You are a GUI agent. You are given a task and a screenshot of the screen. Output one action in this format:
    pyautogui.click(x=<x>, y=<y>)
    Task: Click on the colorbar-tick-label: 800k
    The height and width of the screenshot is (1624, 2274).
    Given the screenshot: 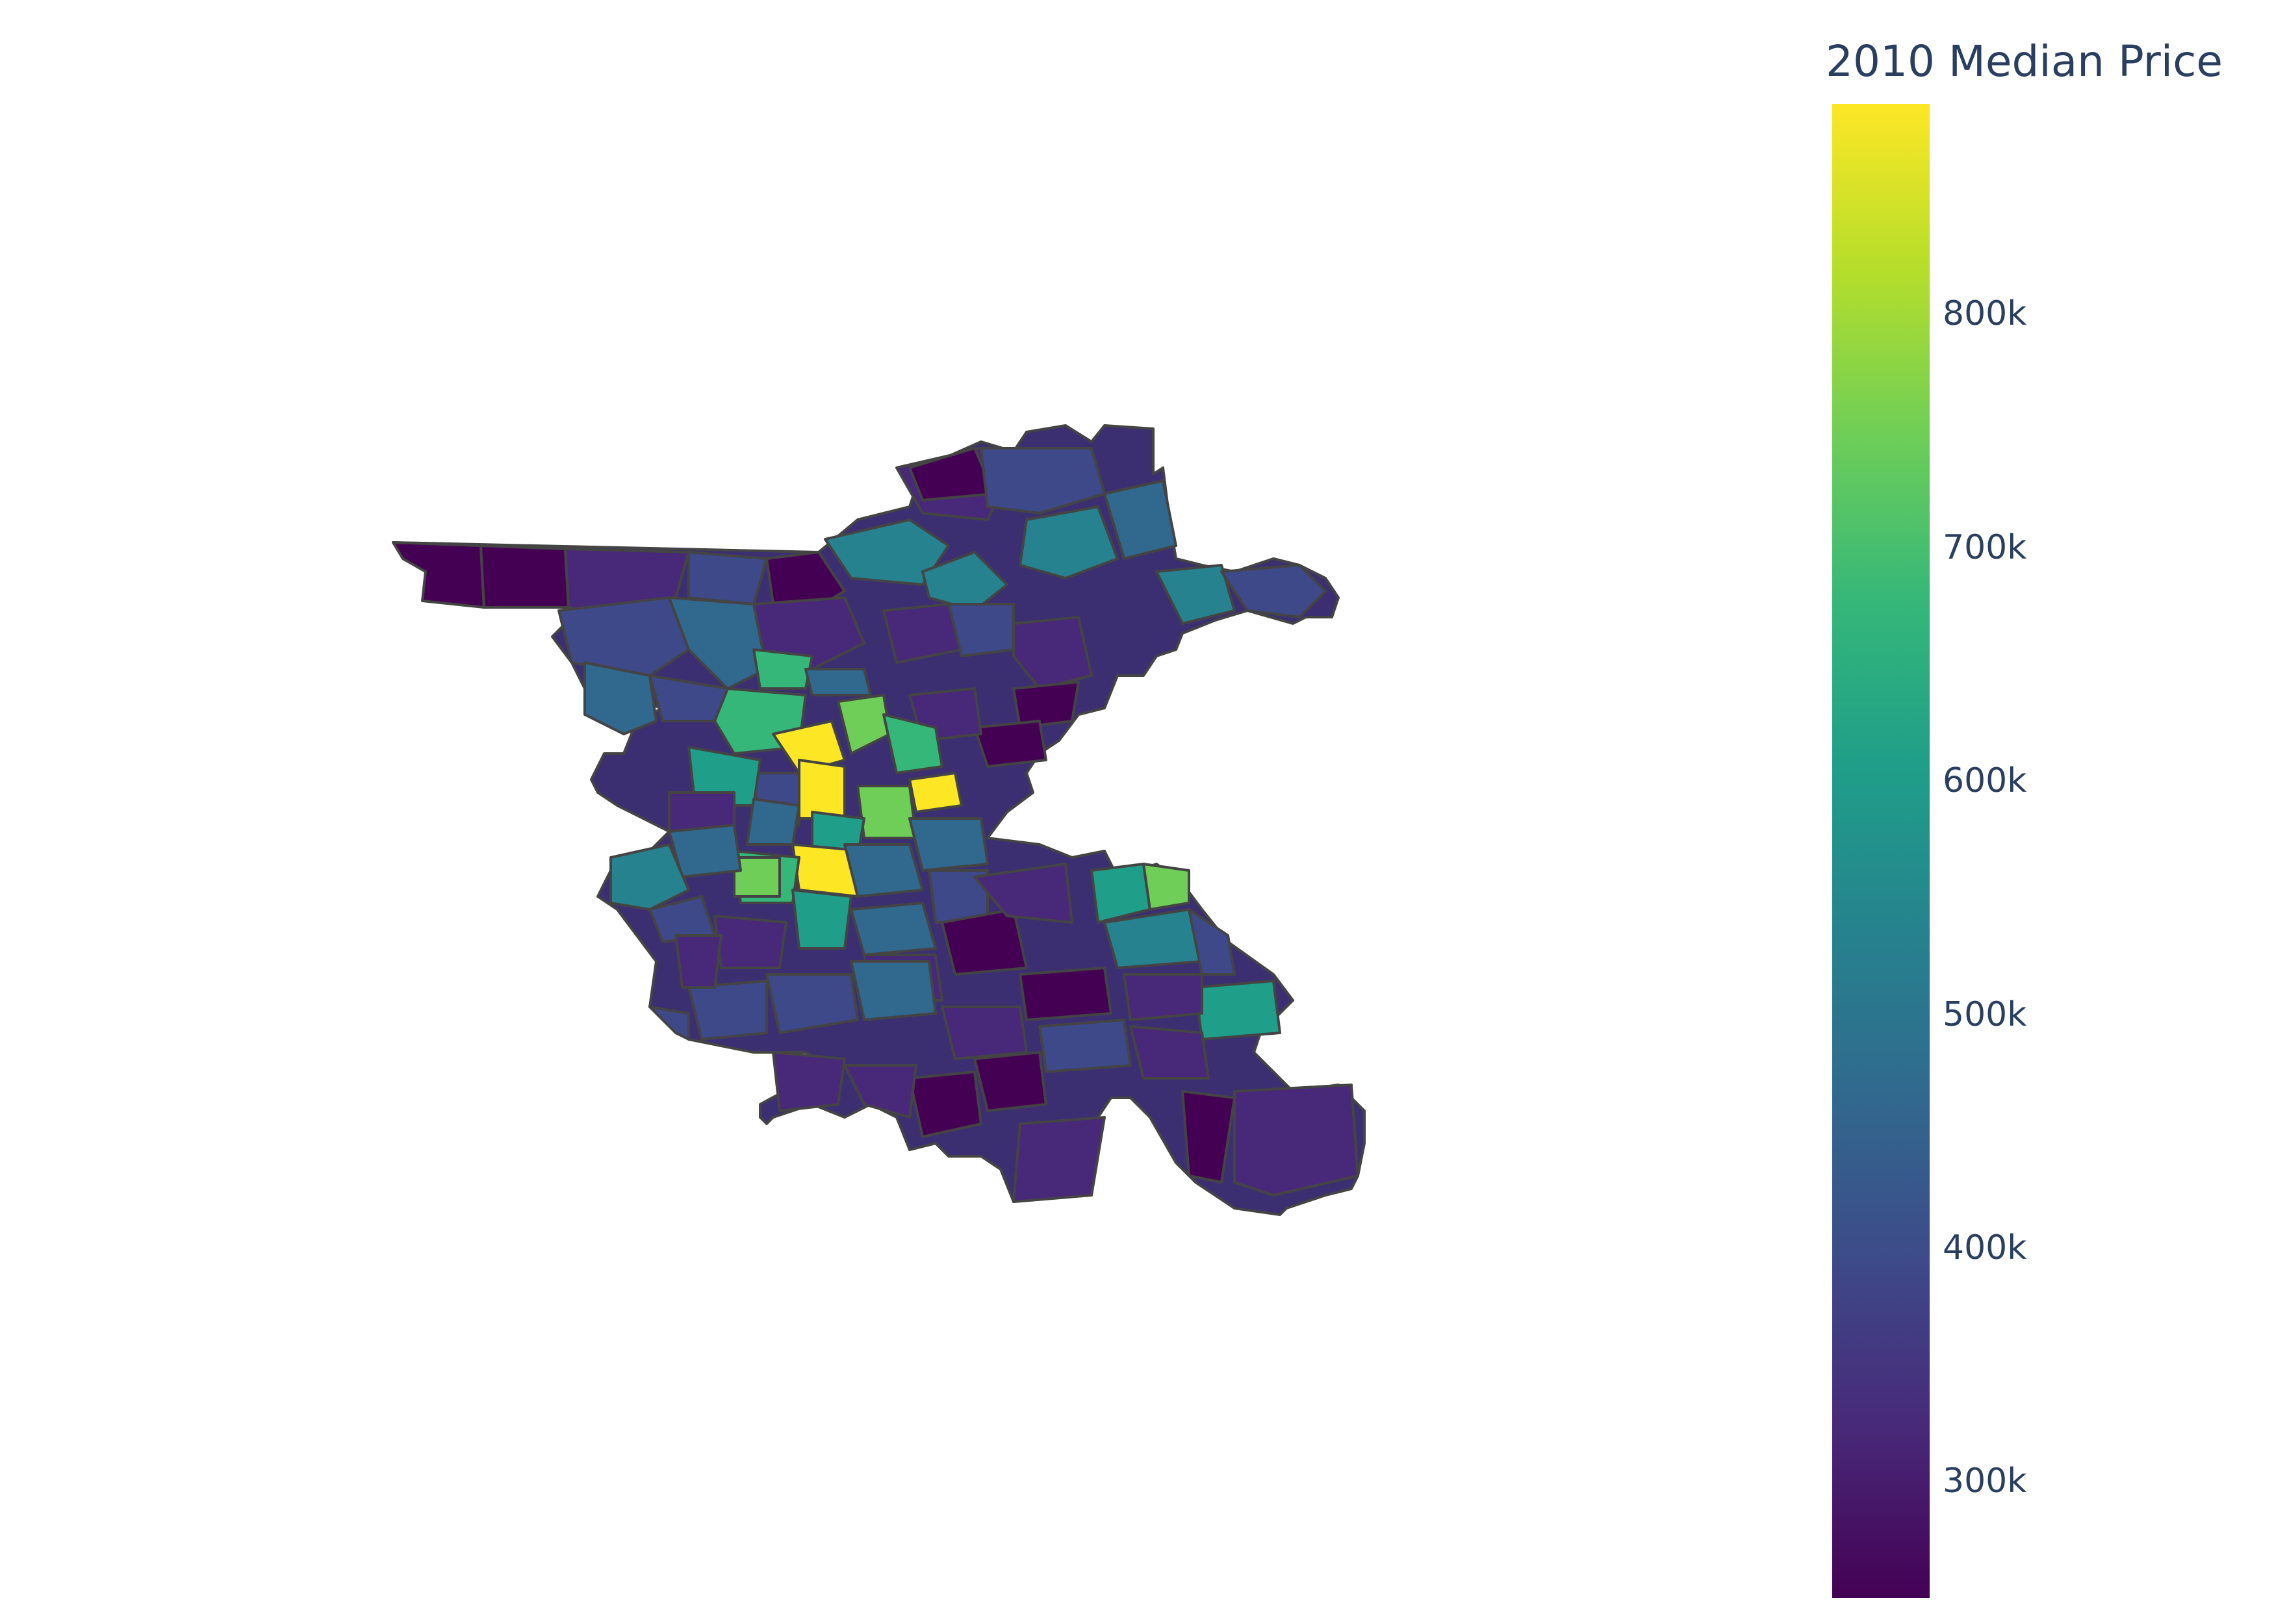 What is the action you would take?
    pyautogui.click(x=1985, y=314)
    